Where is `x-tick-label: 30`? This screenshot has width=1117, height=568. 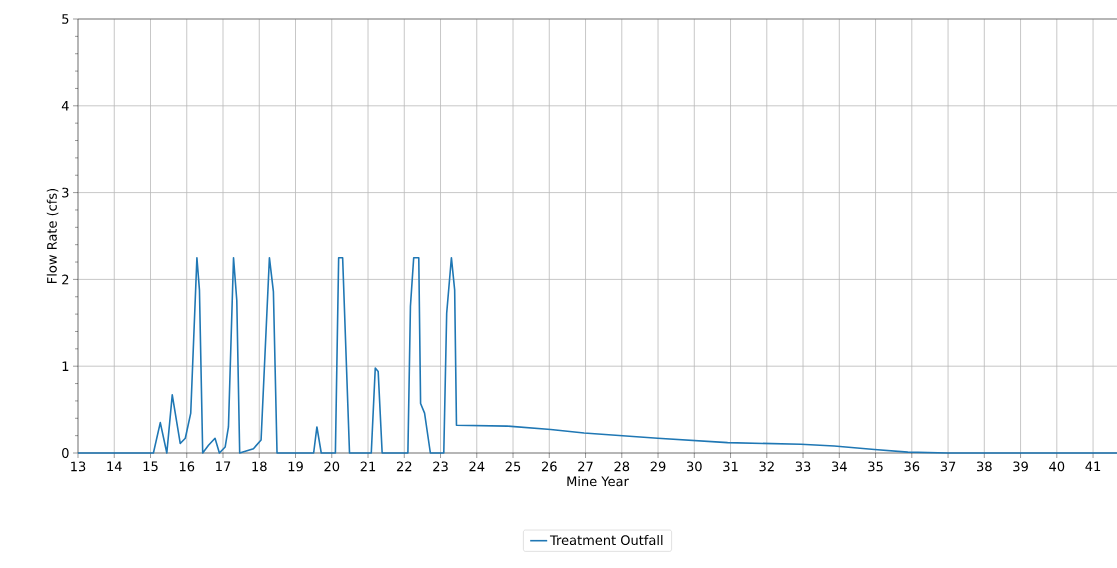
x-tick-label: 30 is located at coordinates (694, 466).